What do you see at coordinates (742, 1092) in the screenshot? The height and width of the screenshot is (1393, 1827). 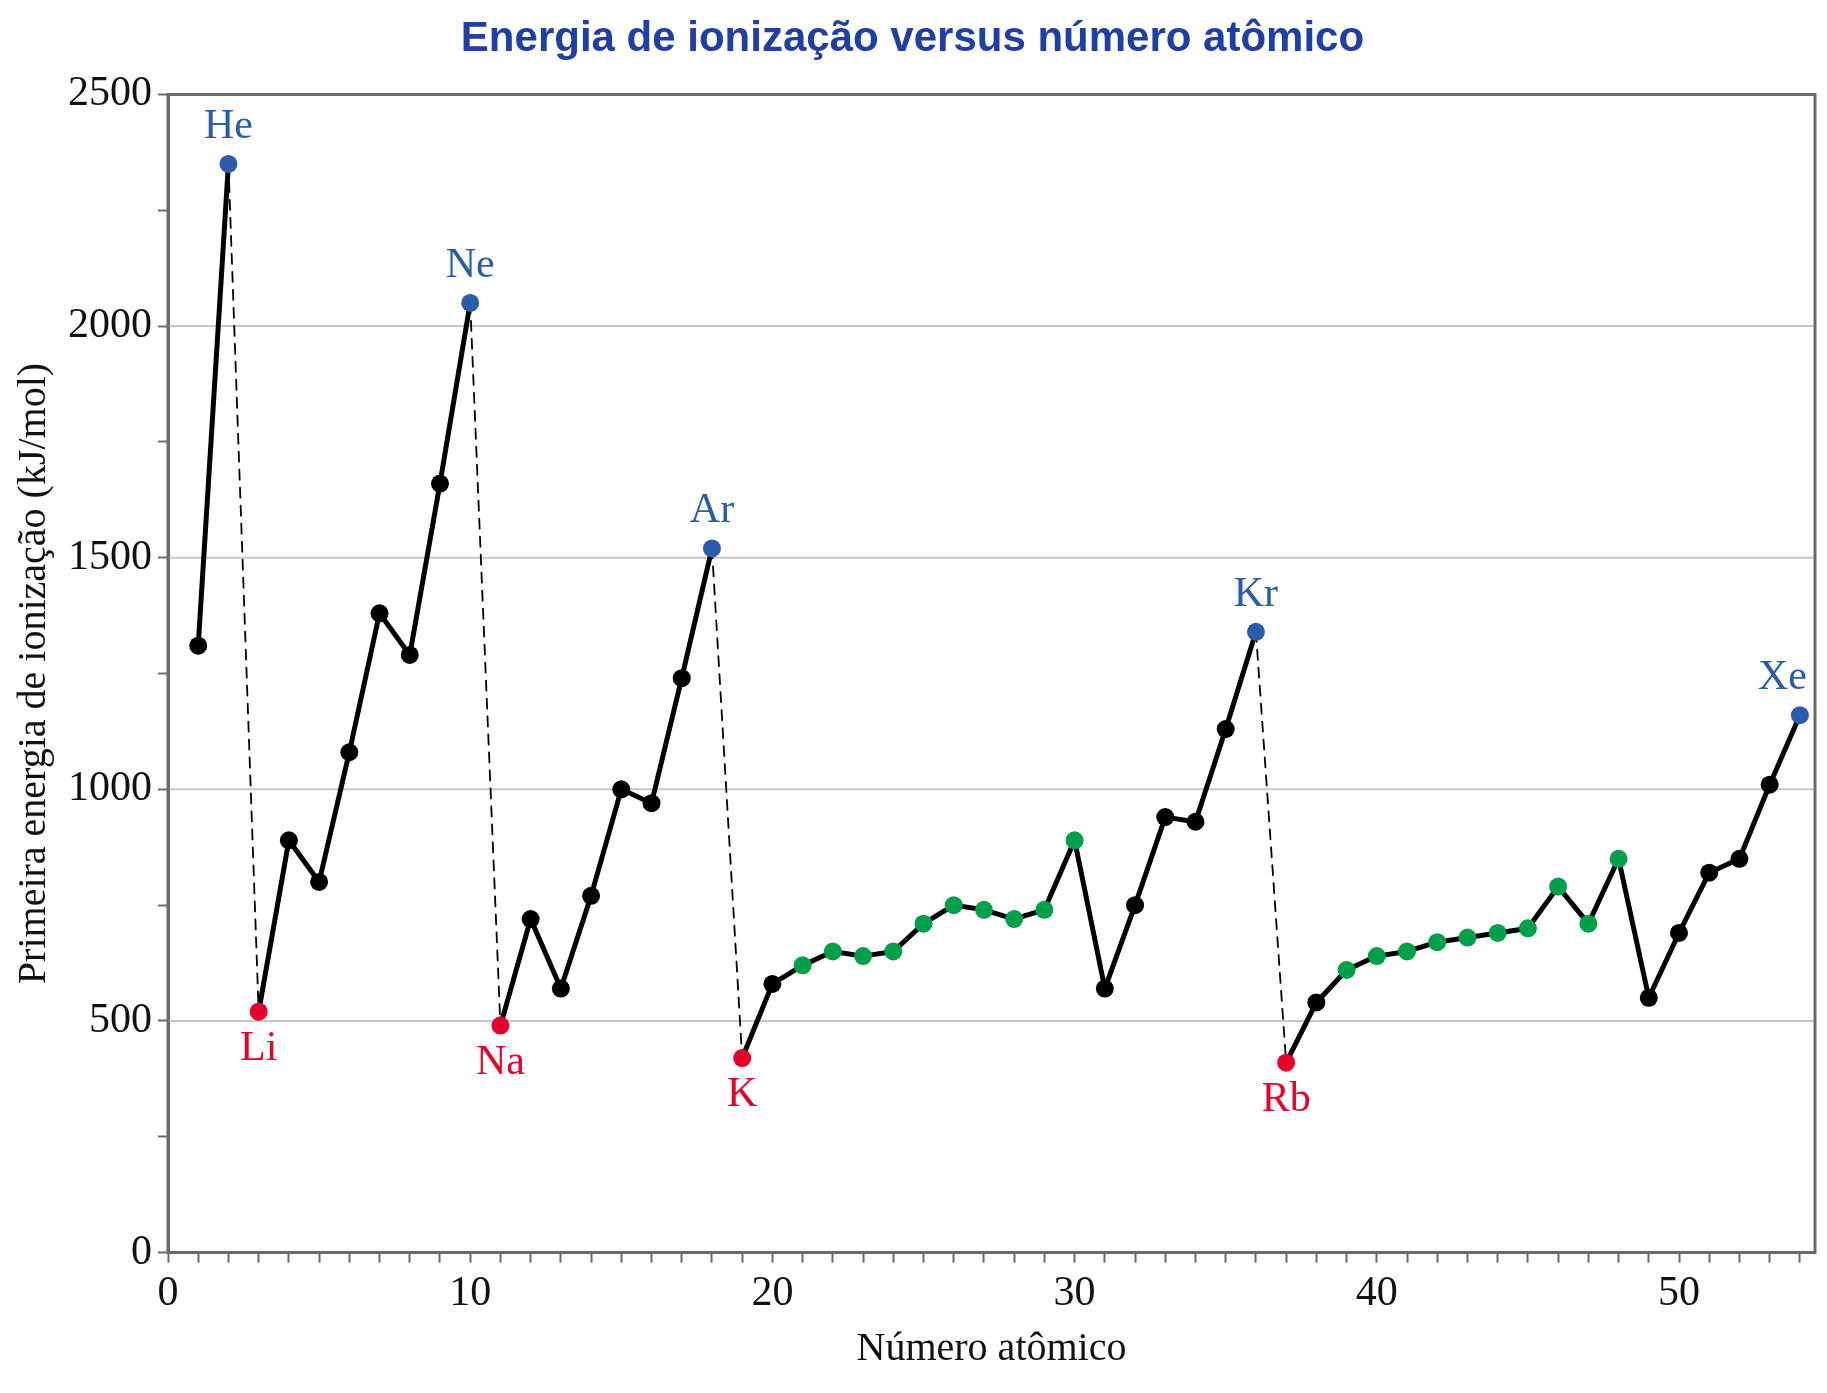 I see `annotation: K` at bounding box center [742, 1092].